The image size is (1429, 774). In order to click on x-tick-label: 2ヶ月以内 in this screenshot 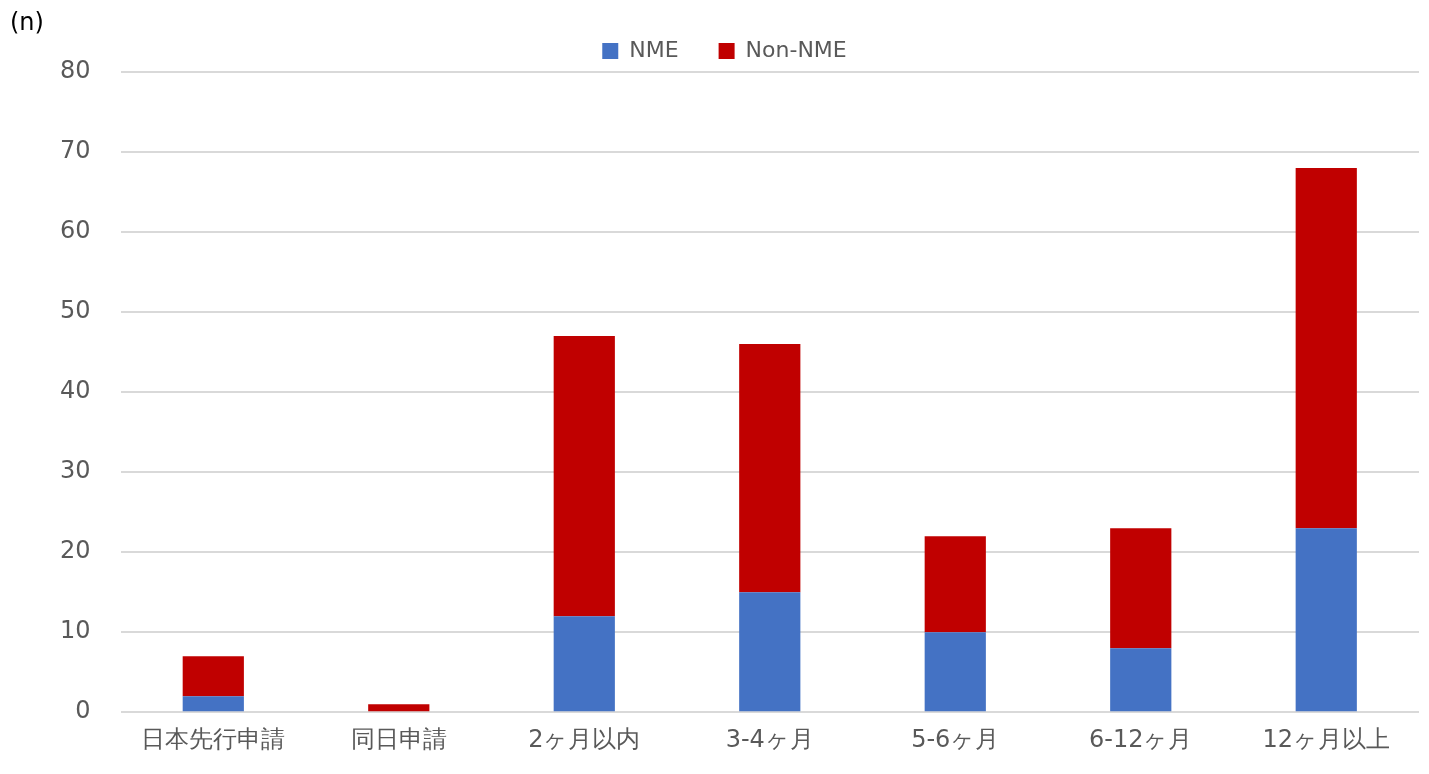, I will do `click(584, 738)`.